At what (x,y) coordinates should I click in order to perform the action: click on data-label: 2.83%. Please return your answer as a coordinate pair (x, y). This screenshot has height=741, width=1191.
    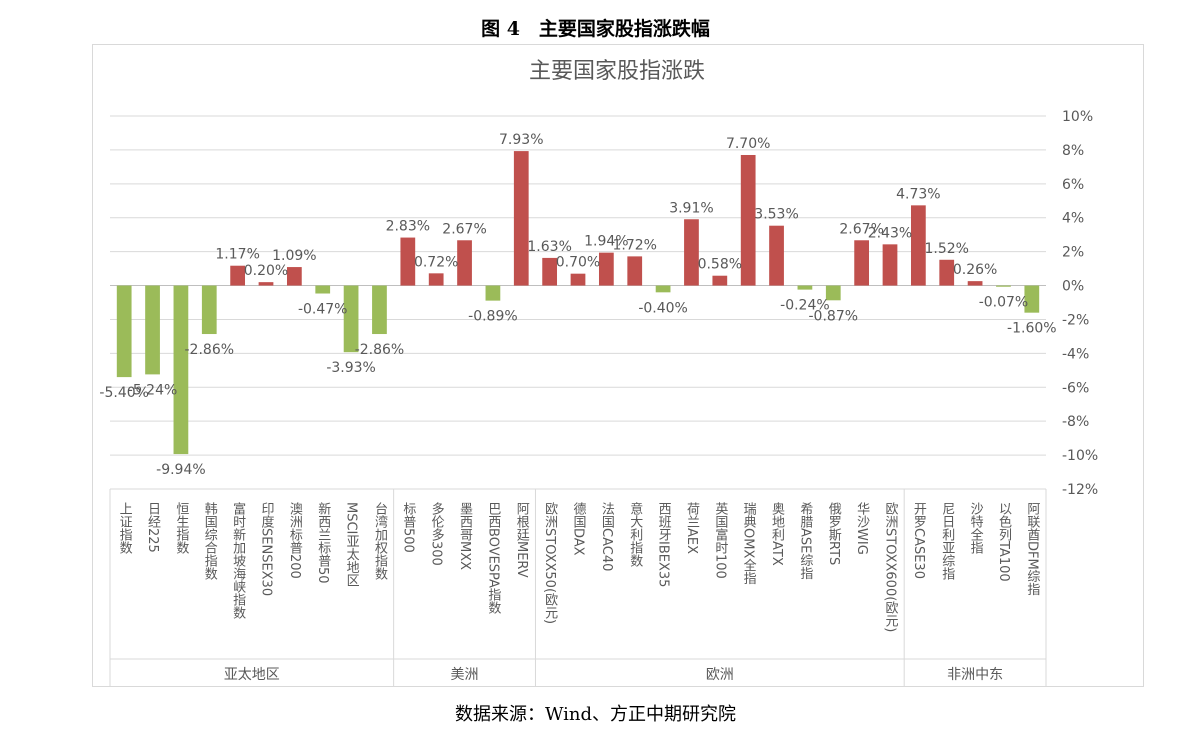
    Looking at the image, I should click on (408, 227).